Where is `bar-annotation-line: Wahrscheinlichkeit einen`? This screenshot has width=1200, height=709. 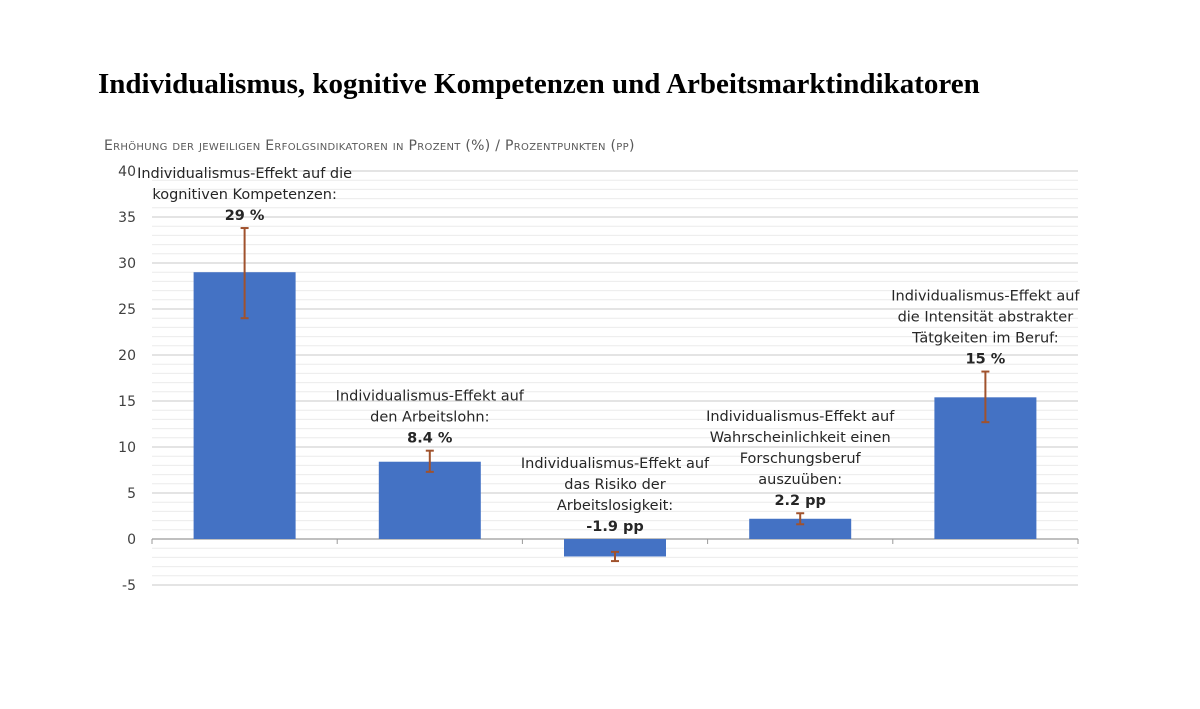
bar-annotation-line: Wahrscheinlichkeit einen is located at coordinates (800, 438).